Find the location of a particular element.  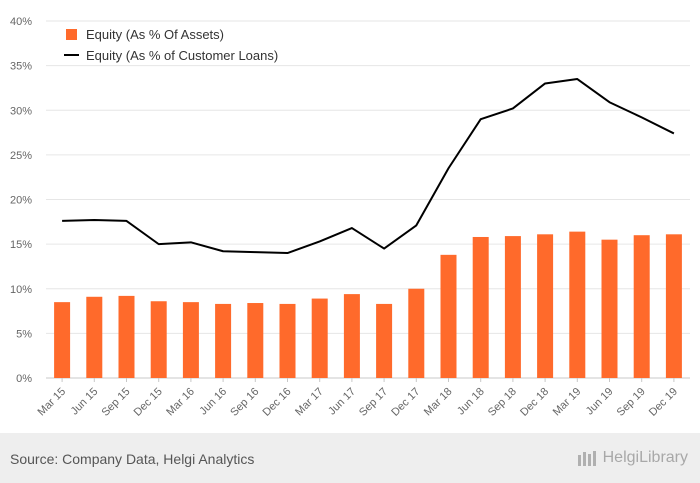

library-icon is located at coordinates (586, 458).